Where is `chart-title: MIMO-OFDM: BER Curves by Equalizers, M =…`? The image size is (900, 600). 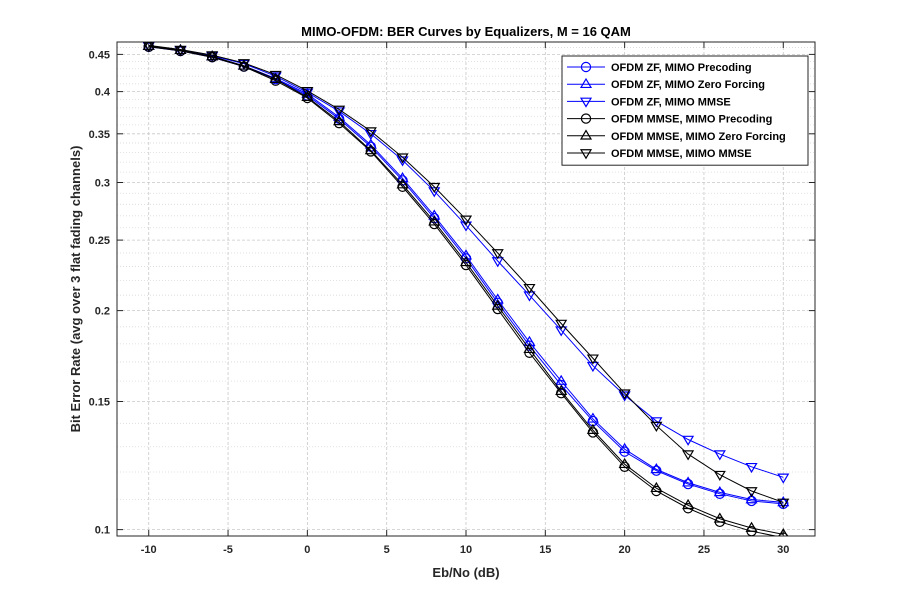
chart-title: MIMO-OFDM: BER Curves by Equalizers, M =… is located at coordinates (466, 31).